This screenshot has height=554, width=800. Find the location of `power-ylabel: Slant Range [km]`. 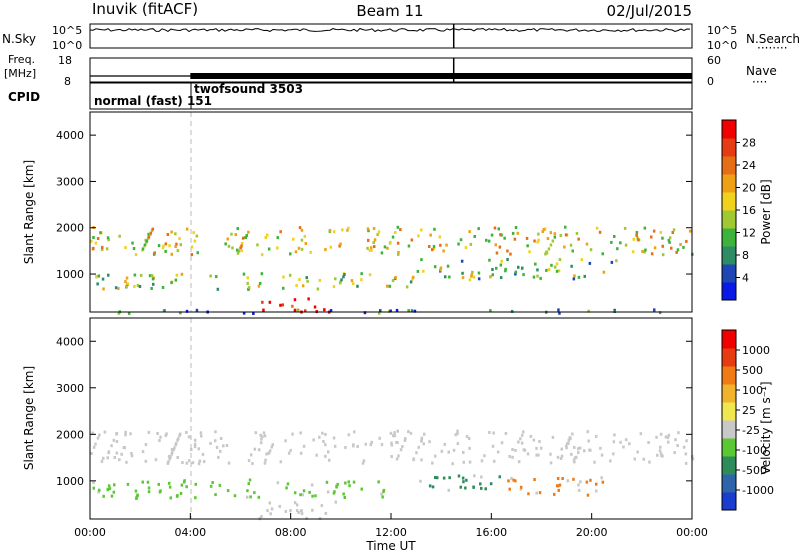

power-ylabel: Slant Range [km] is located at coordinates (29, 212).